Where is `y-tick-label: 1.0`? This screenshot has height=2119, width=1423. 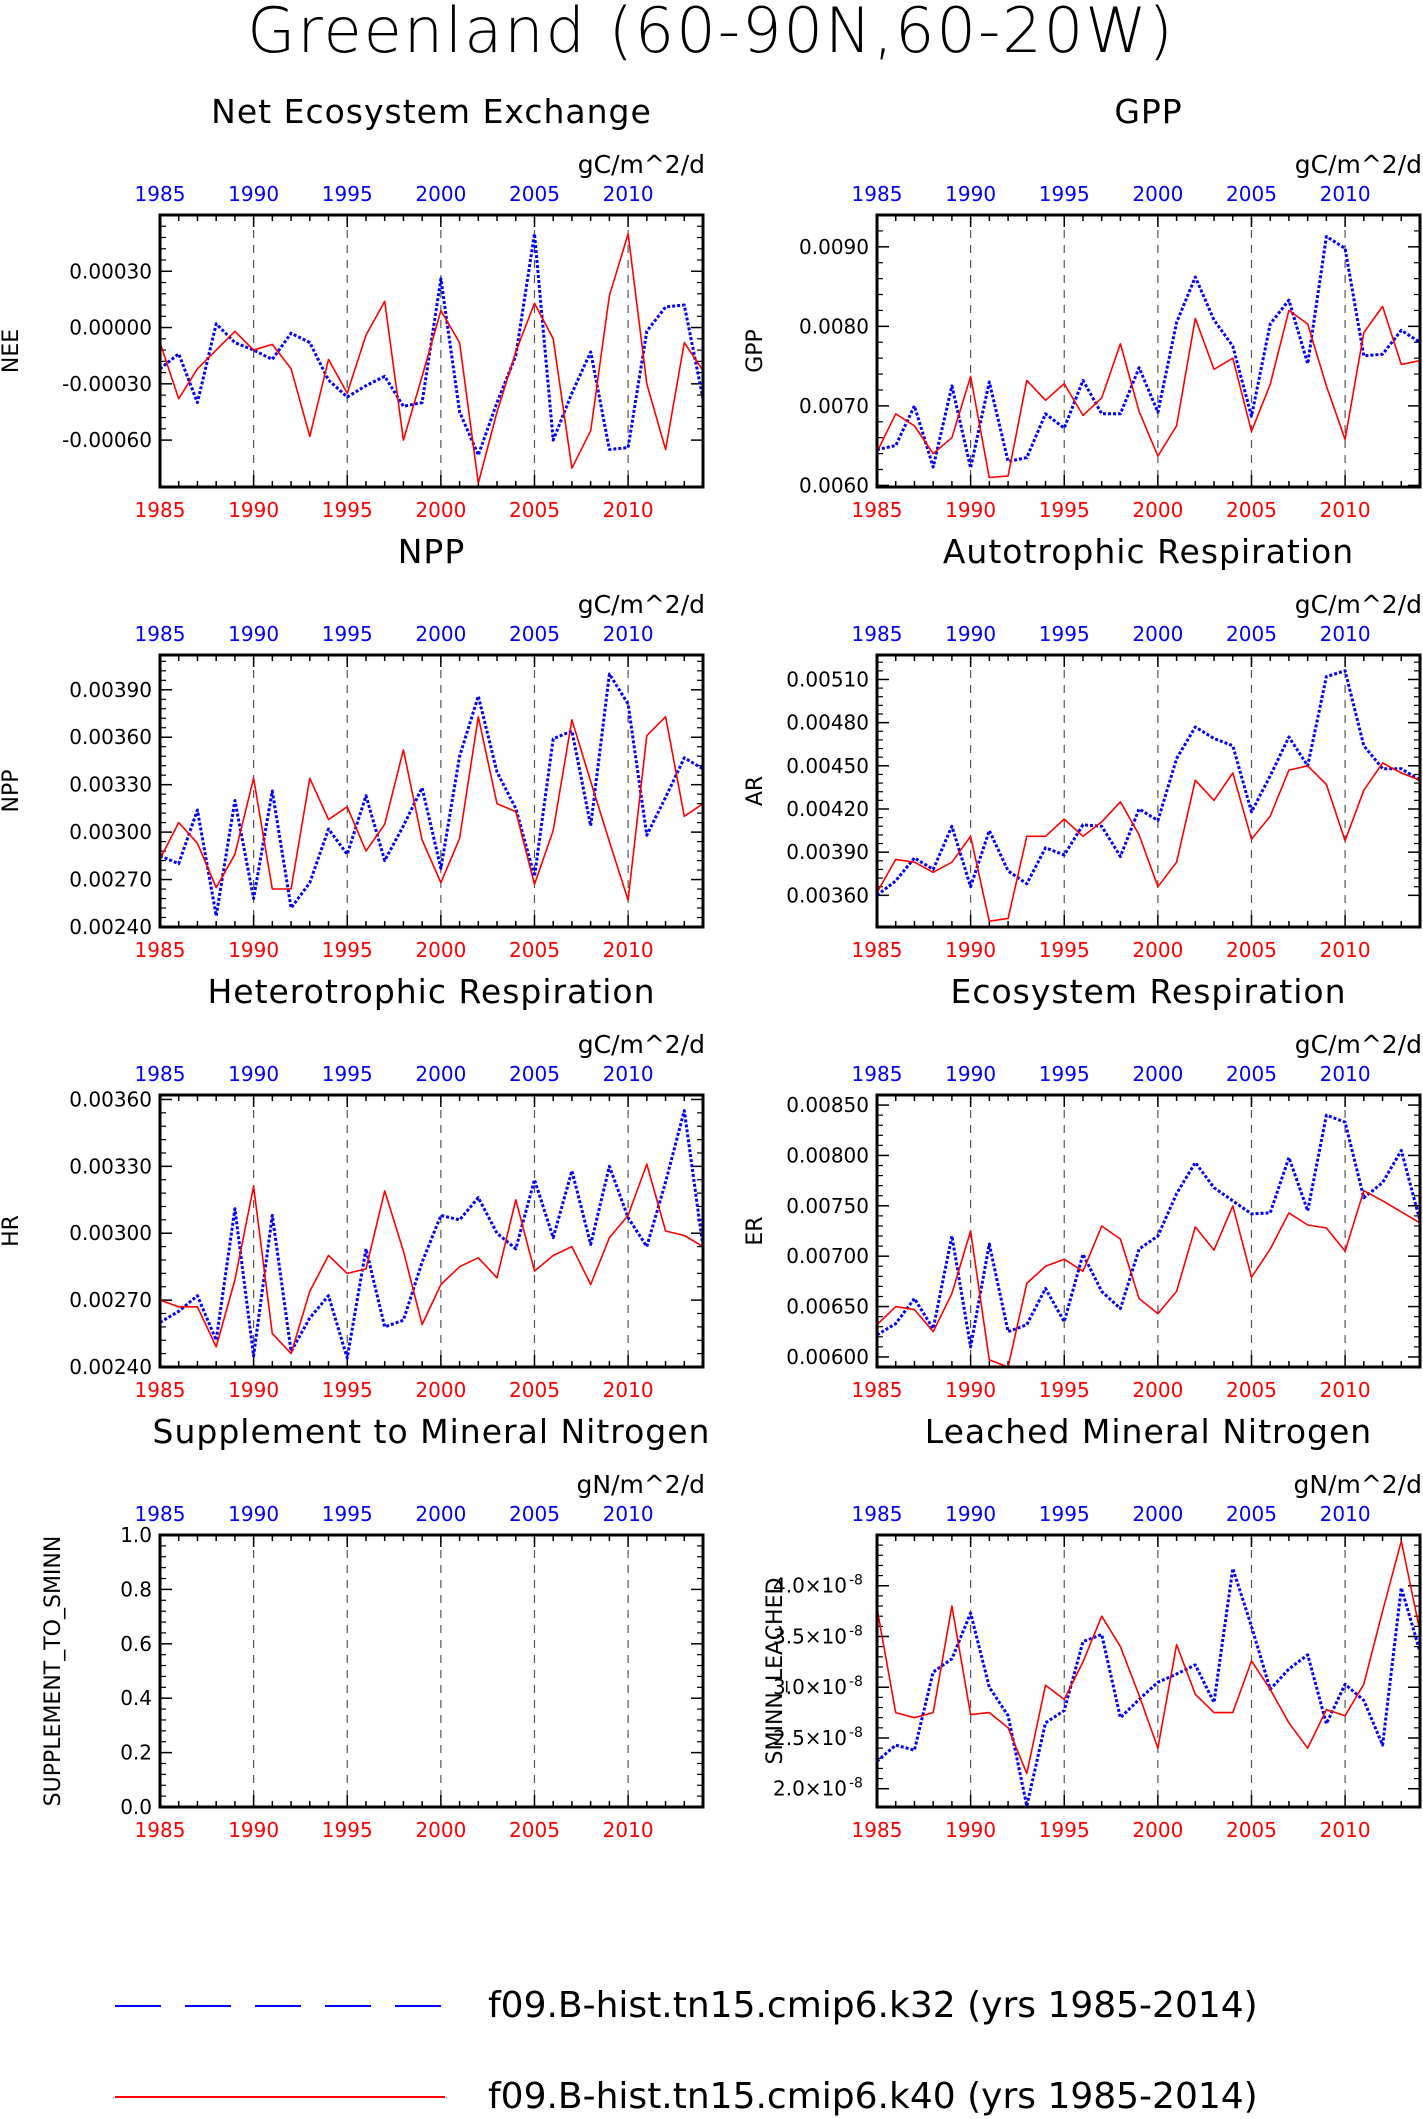 y-tick-label: 1.0 is located at coordinates (136, 1535).